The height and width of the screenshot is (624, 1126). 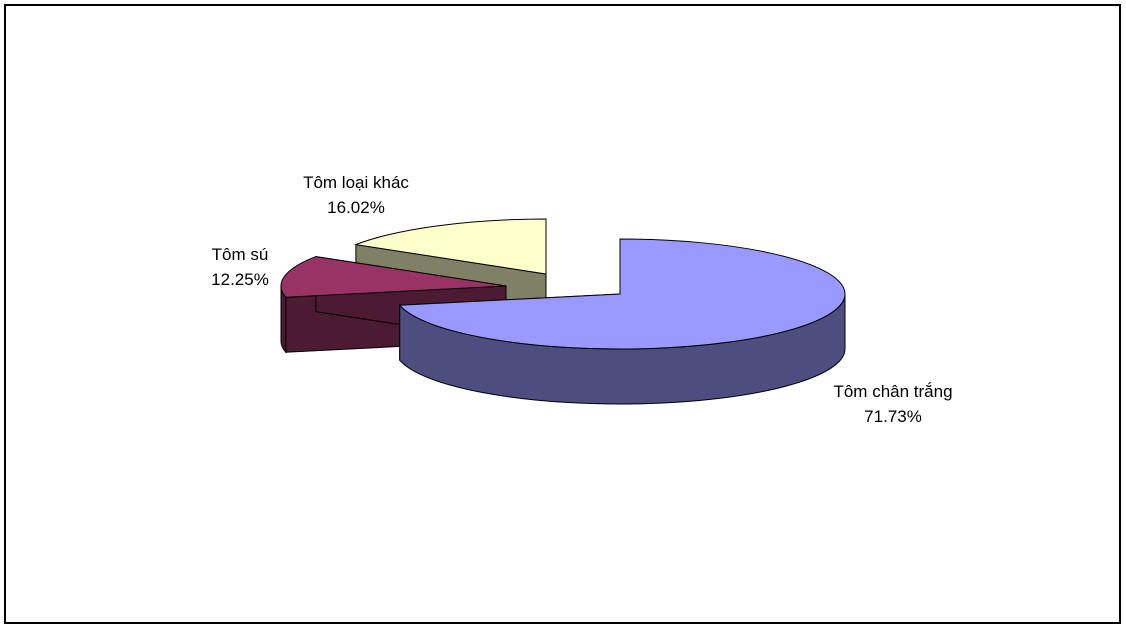 What do you see at coordinates (892, 391) in the screenshot?
I see `slice-label-0: Tôm chân trắng` at bounding box center [892, 391].